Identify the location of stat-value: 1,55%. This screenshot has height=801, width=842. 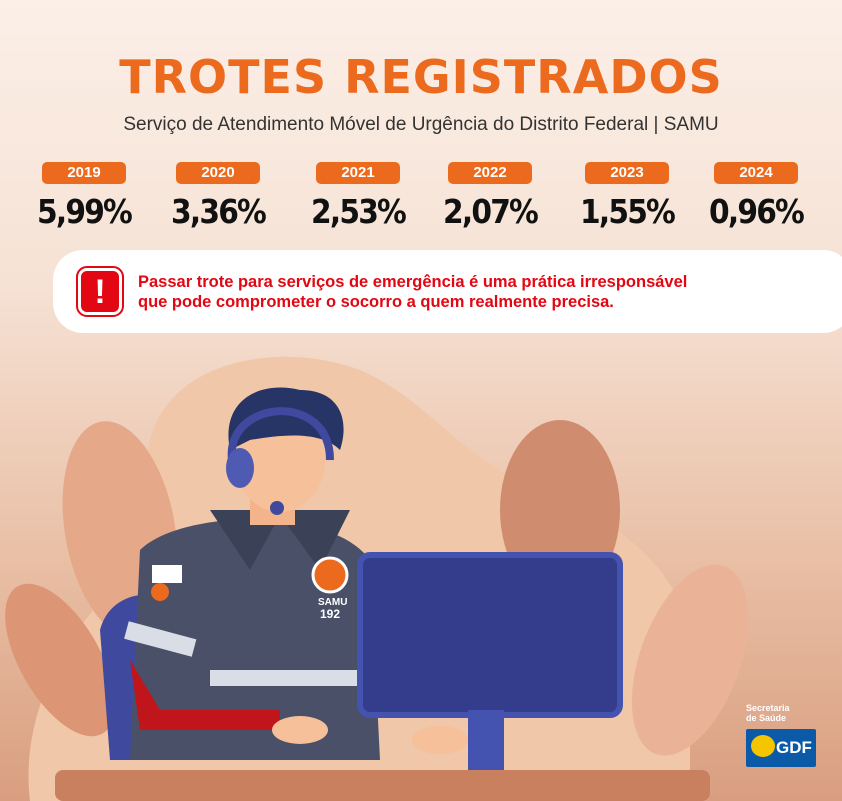
(627, 211).